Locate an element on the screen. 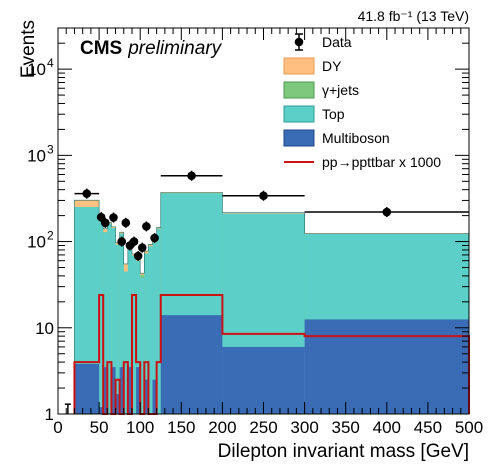 This screenshot has width=496, height=472. y-axis-title: Events is located at coordinates (28, 49).